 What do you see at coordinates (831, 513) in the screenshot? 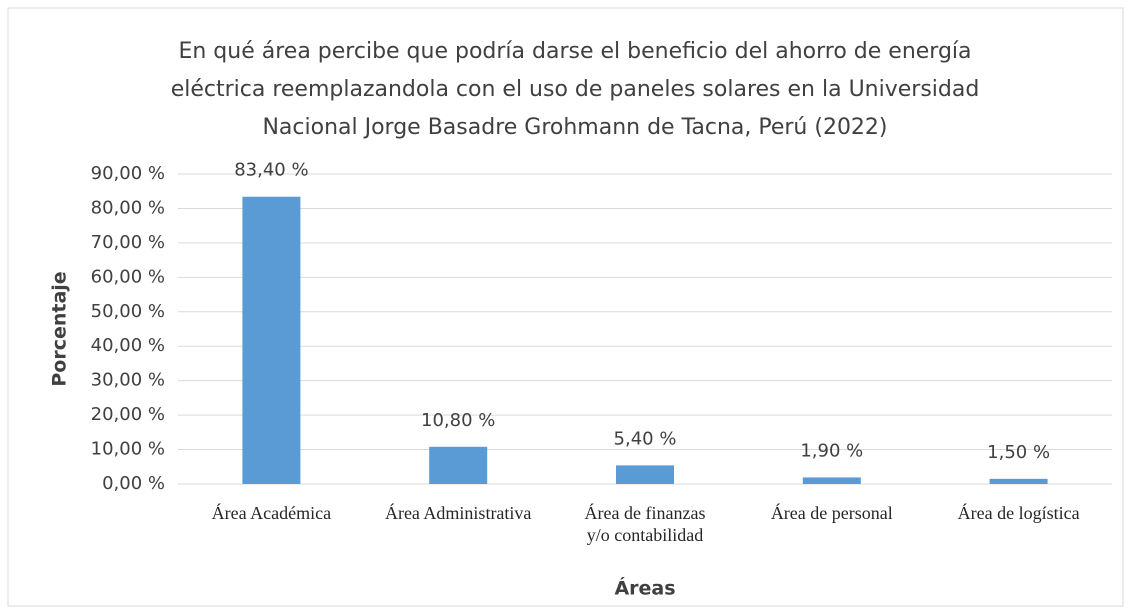
I see `x-tick-label: Área de personal` at bounding box center [831, 513].